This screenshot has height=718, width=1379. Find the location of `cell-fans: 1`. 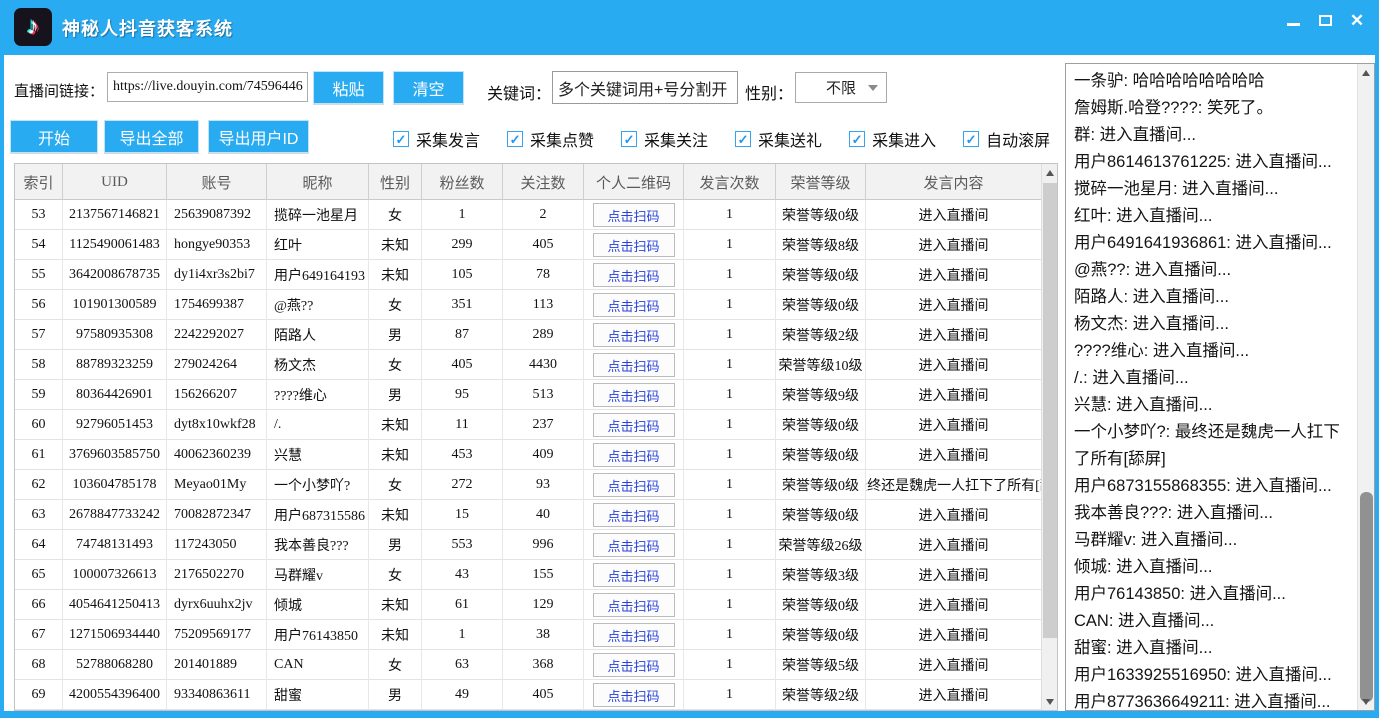

cell-fans: 1 is located at coordinates (462, 635).